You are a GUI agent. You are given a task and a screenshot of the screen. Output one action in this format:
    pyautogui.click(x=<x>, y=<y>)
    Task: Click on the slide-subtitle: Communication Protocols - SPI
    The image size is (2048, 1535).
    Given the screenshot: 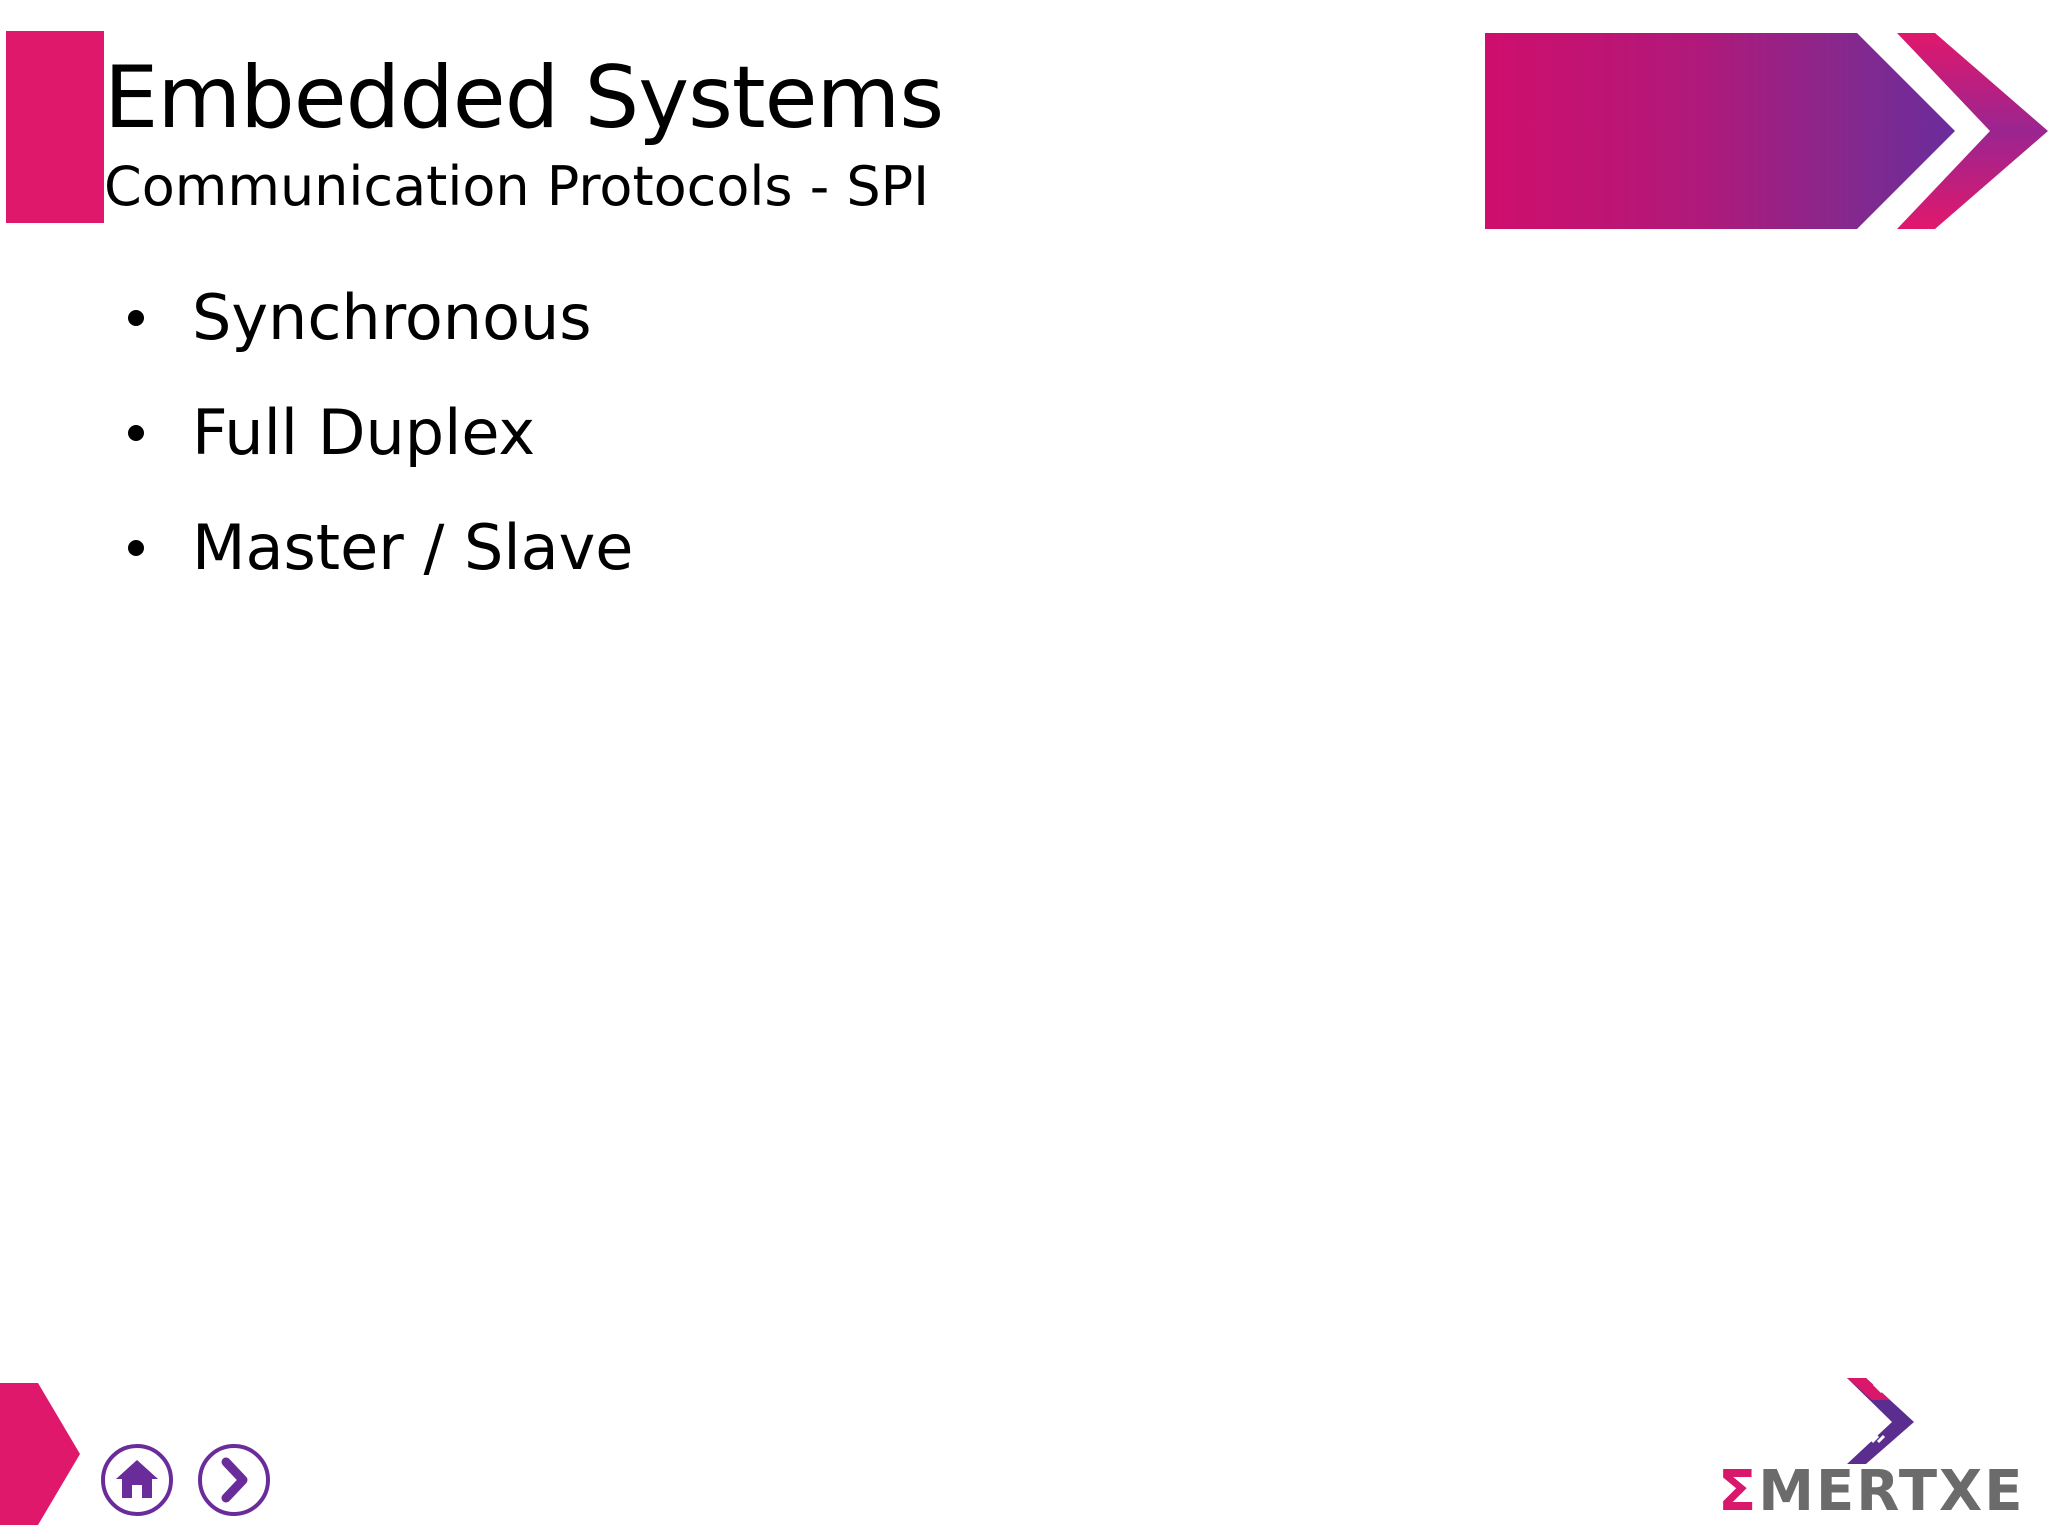 What is the action you would take?
    pyautogui.click(x=517, y=186)
    